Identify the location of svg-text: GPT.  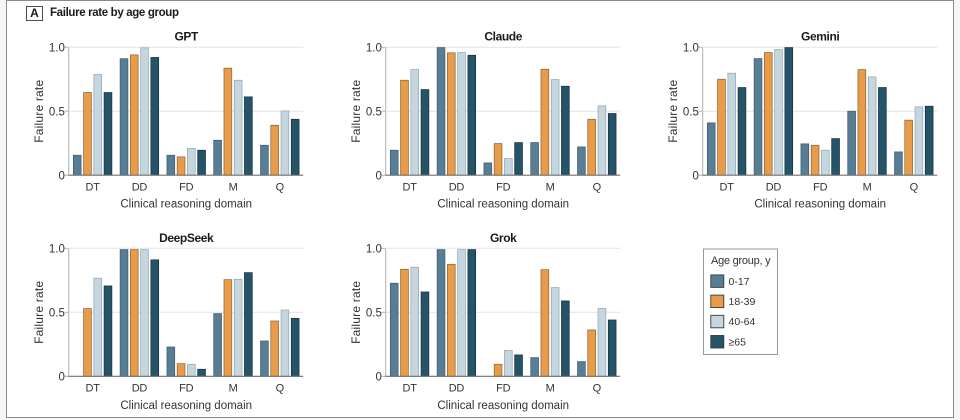
(186, 37).